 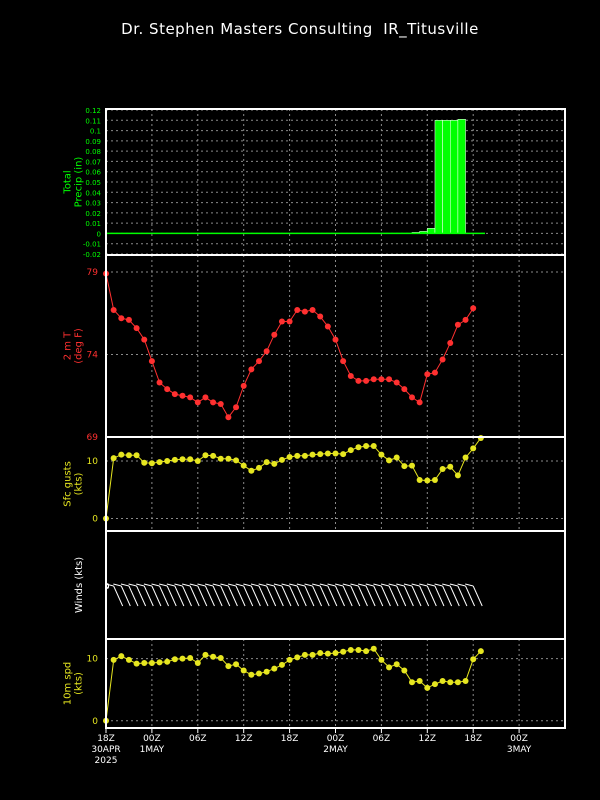 I want to click on speed-panel: 10m spd (kts)10 0, so click(x=314, y=683).